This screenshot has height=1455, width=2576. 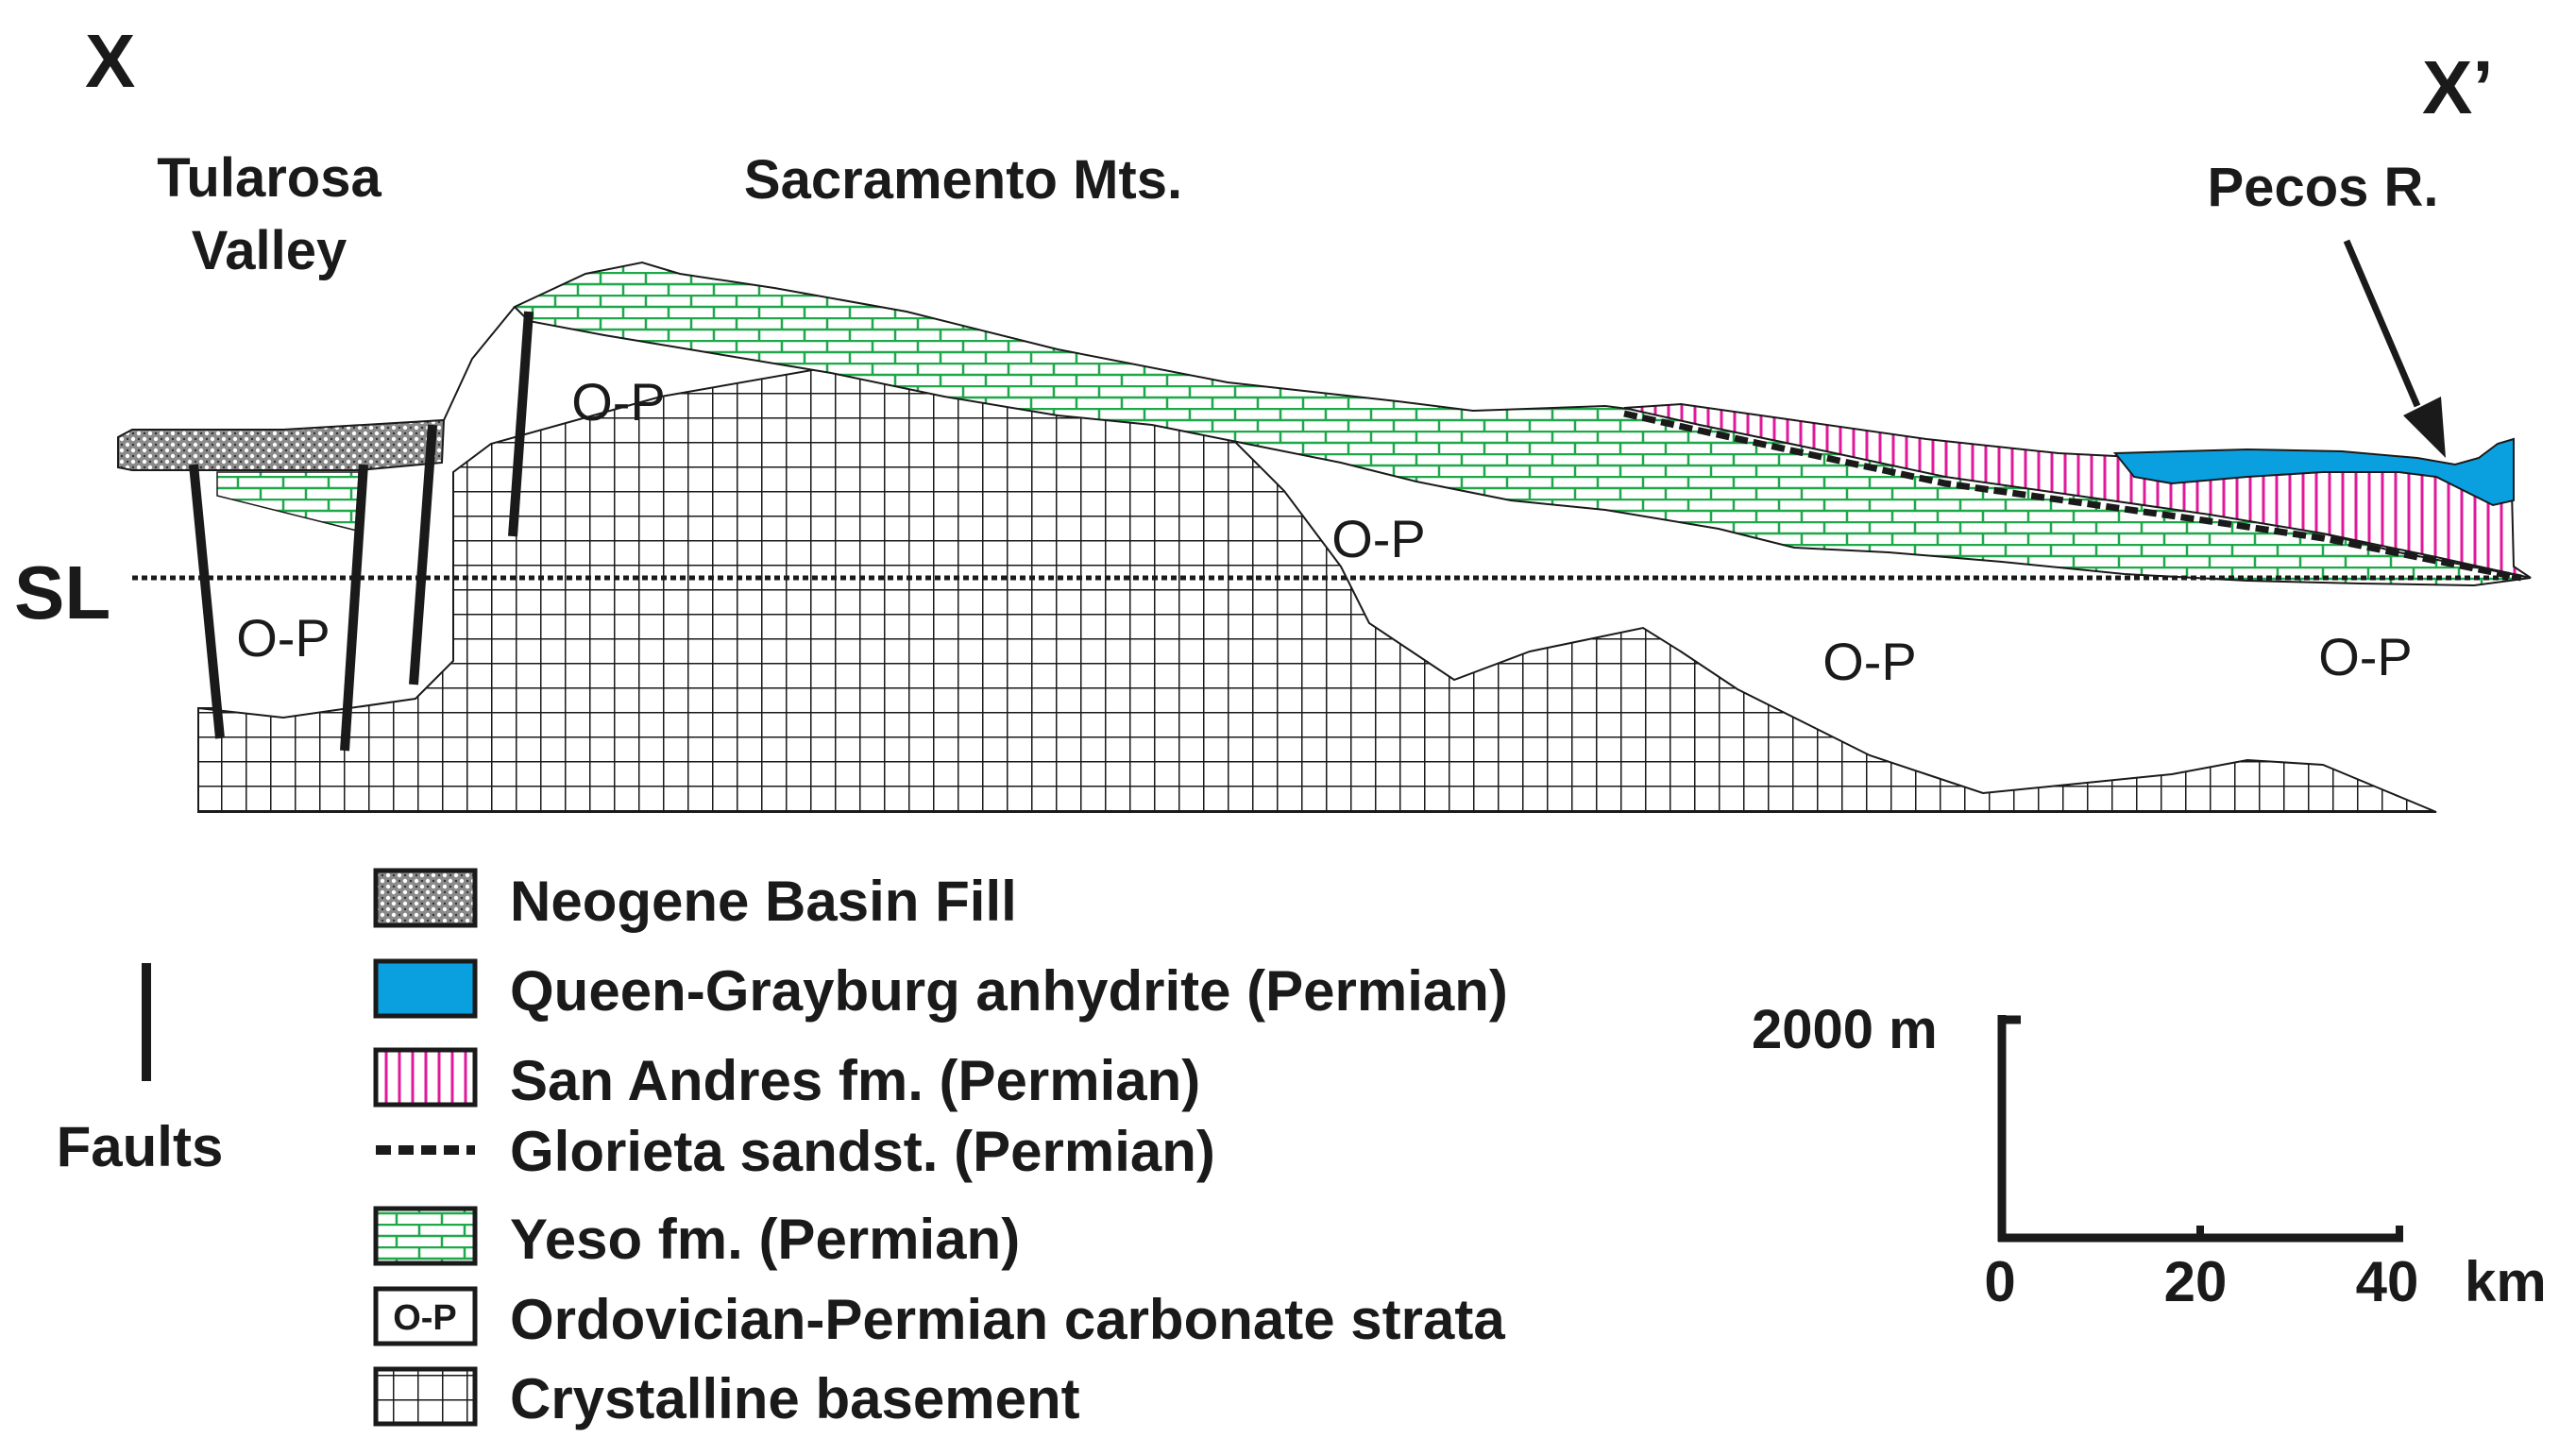 I want to click on scale-tick-0: 0, so click(x=1999, y=1281).